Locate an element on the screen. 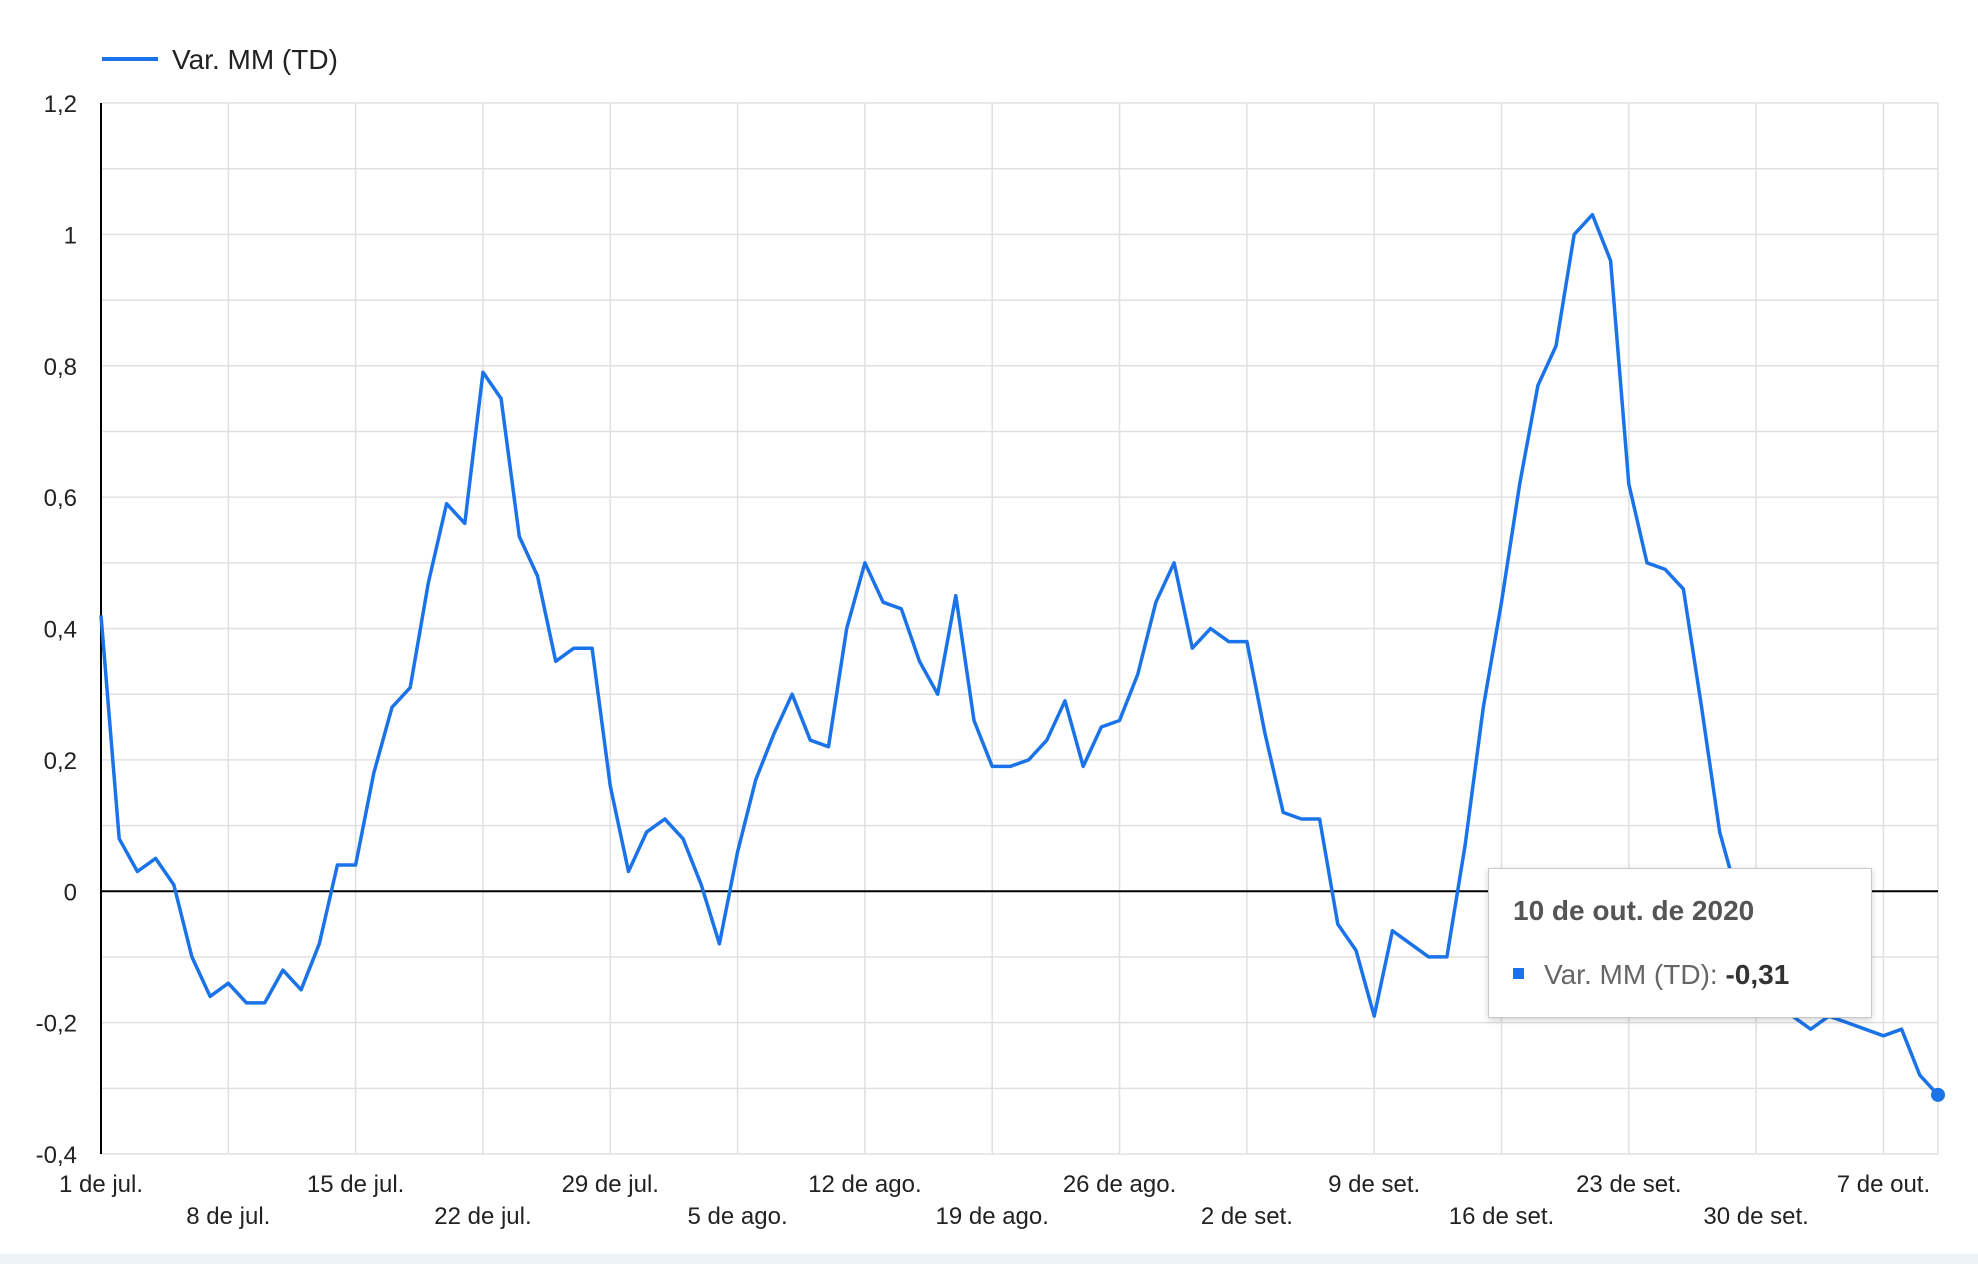 This screenshot has height=1269, width=1978. y-tick-label: 0,2 is located at coordinates (60, 761).